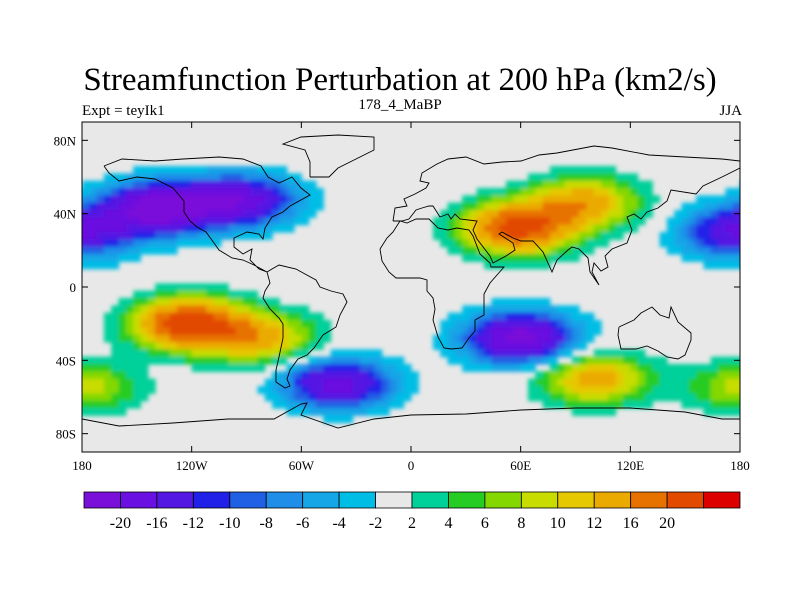 Image resolution: width=800 pixels, height=600 pixels. I want to click on run-label: 178_4_MaBP, so click(400, 105).